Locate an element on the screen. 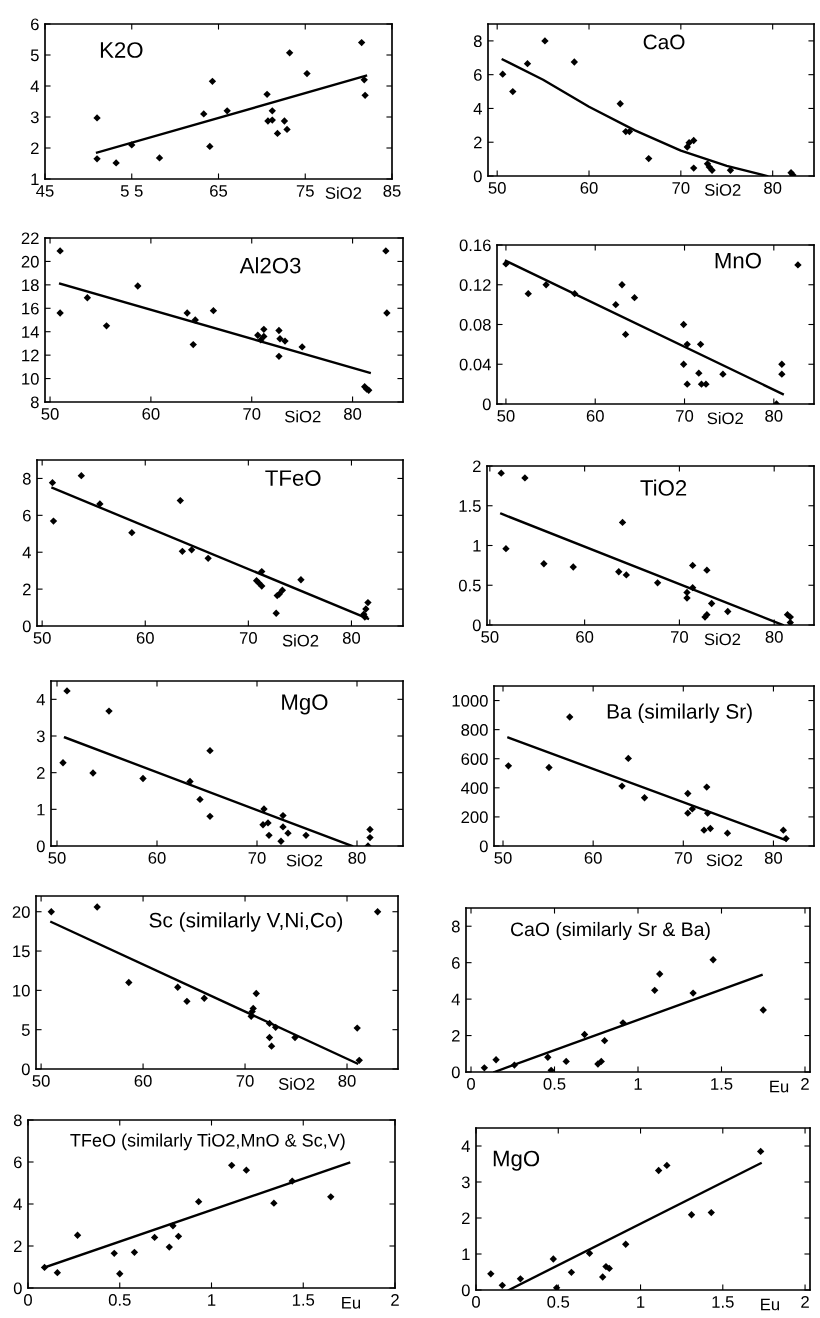  y-tick-label: 0.08 is located at coordinates (475, 324).